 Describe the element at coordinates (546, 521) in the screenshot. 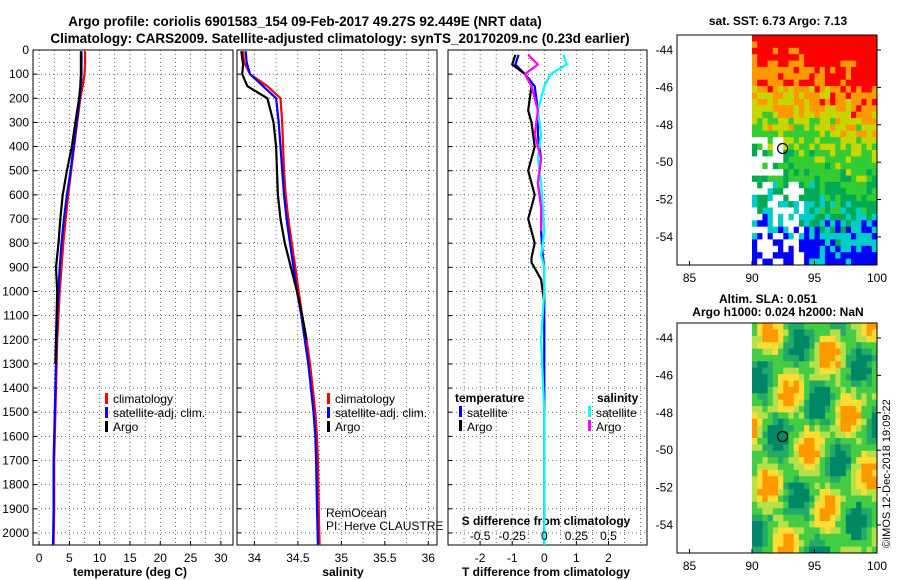

I see `label-s-difference: S difference from climatology` at that location.